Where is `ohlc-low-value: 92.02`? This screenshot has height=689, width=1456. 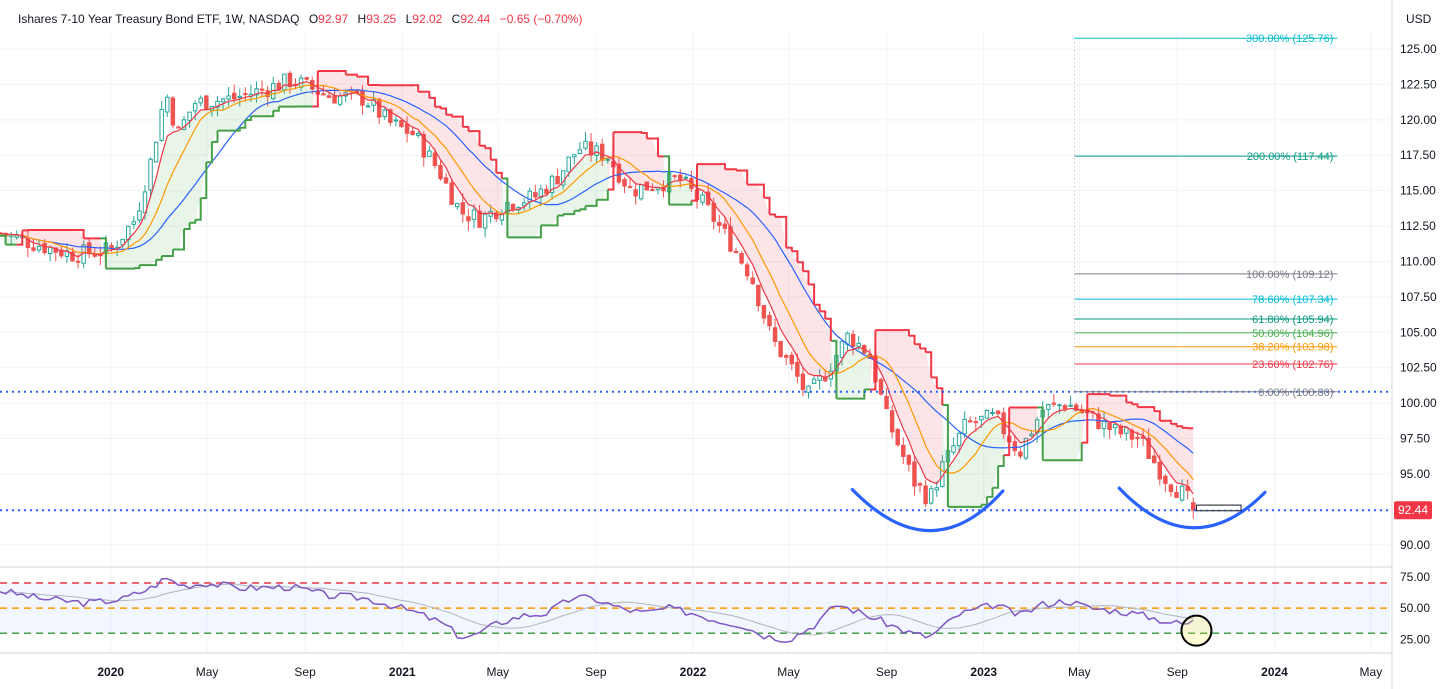 ohlc-low-value: 92.02 is located at coordinates (427, 19).